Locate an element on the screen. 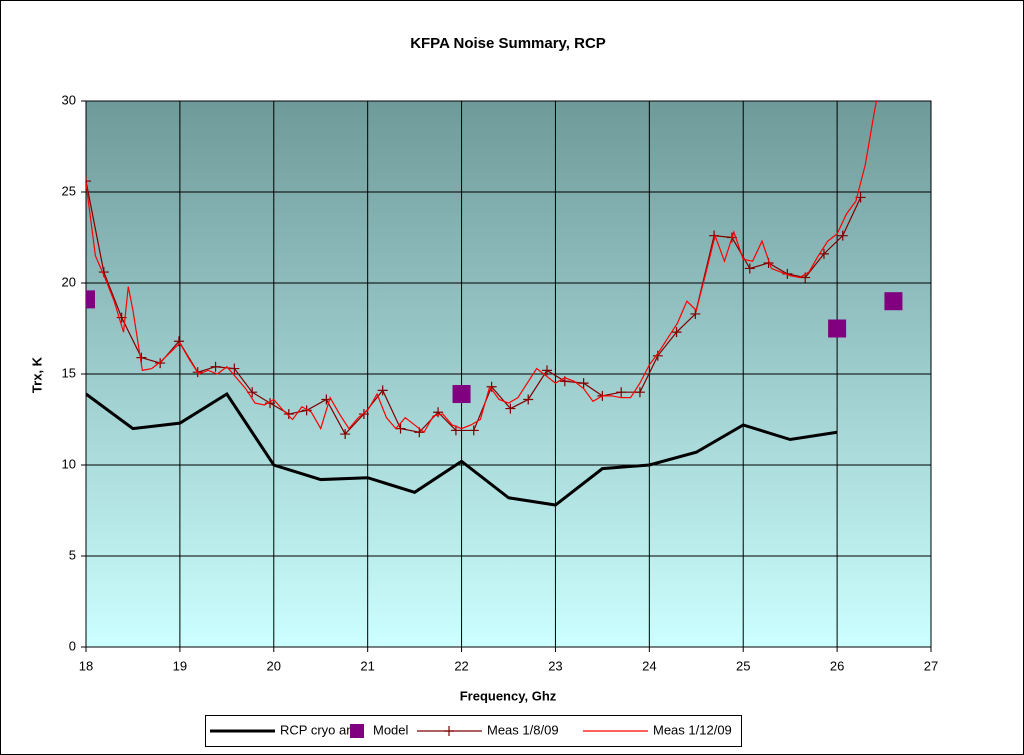  x-tick-label: 26 is located at coordinates (837, 665).